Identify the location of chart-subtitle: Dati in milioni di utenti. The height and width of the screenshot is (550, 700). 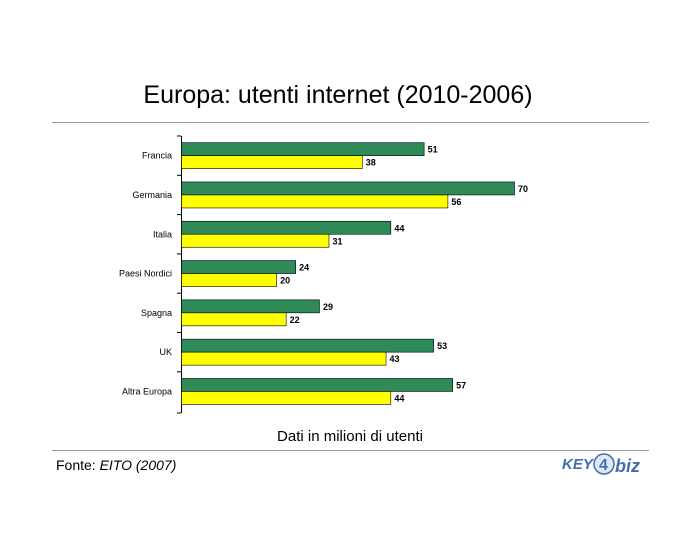
(350, 436).